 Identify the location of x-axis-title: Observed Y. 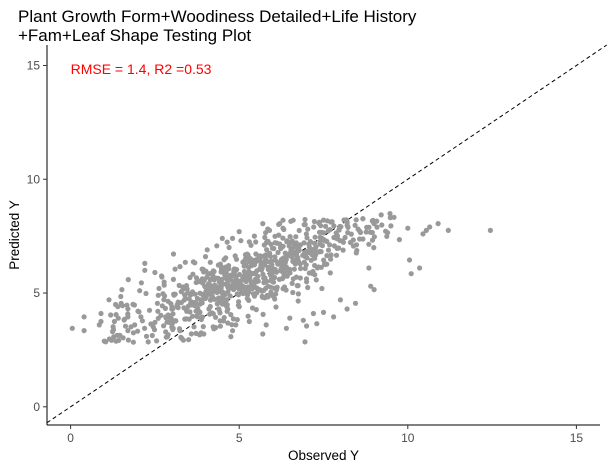
(323, 455).